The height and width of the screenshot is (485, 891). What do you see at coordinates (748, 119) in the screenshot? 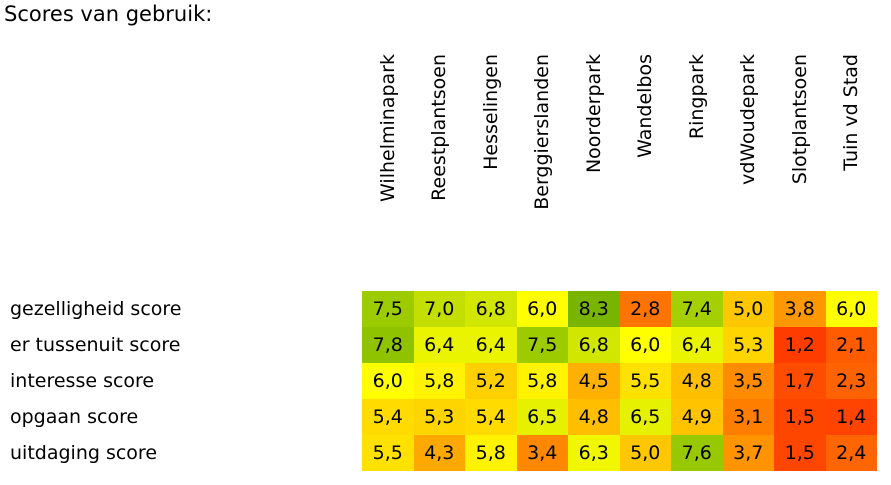
I see `column-header-label: vdWoudepark` at bounding box center [748, 119].